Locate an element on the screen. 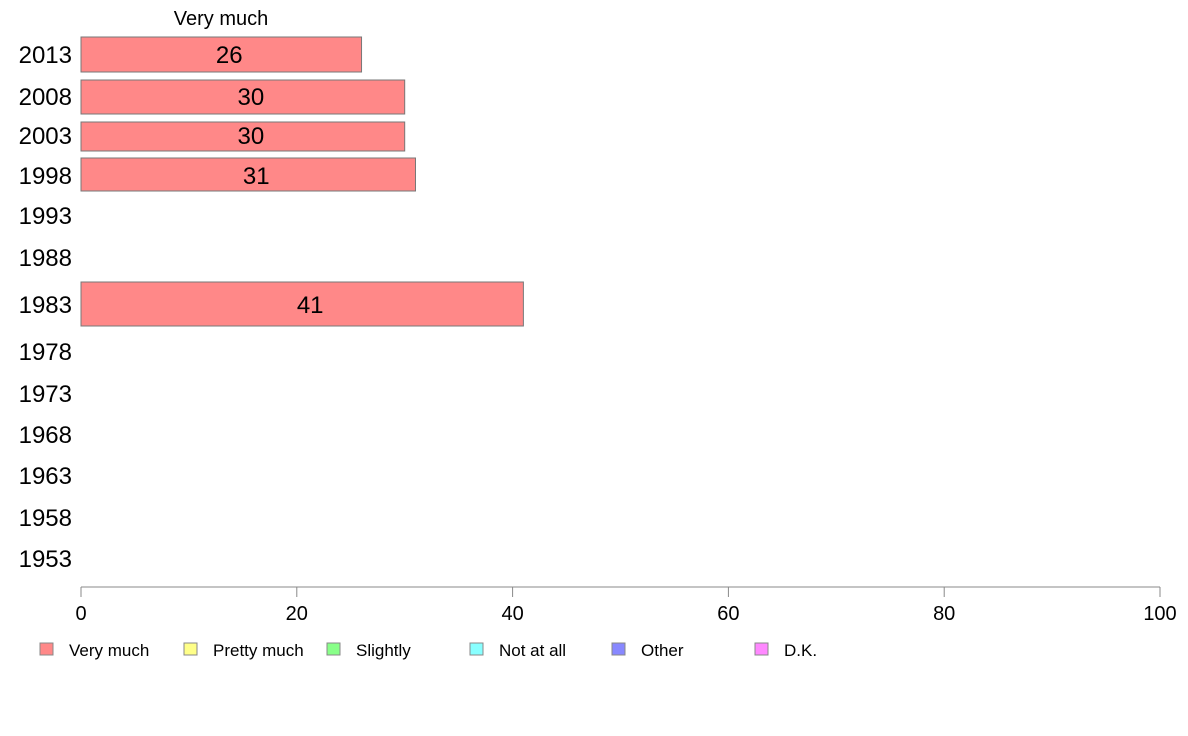  legend-label: Other is located at coordinates (662, 650).